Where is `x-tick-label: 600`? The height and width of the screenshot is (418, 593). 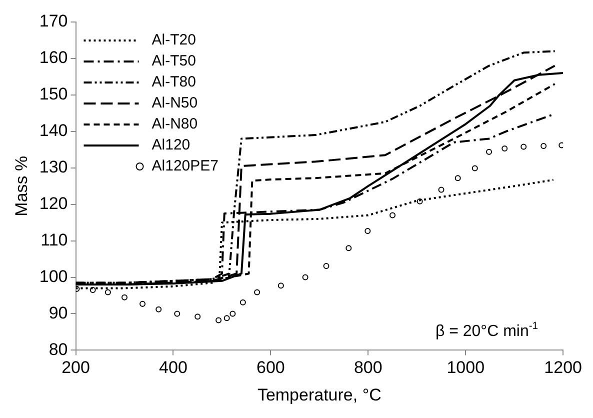
x-tick-label: 600 is located at coordinates (270, 368).